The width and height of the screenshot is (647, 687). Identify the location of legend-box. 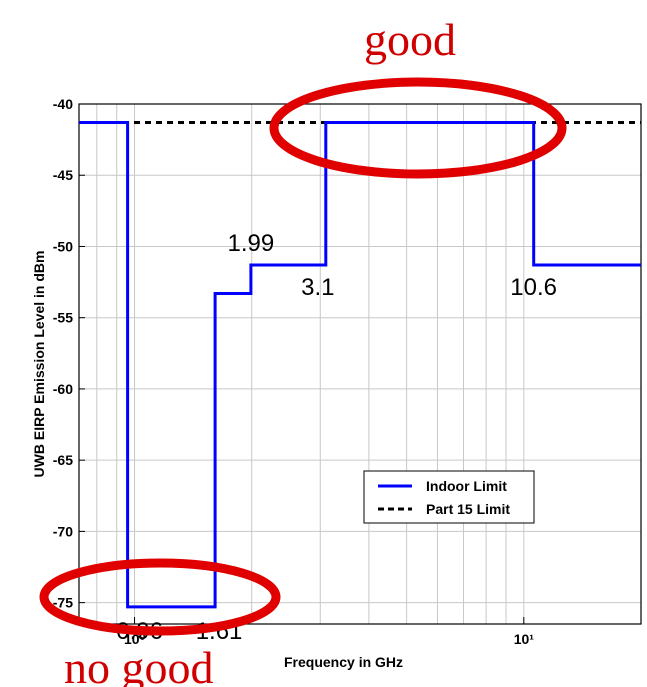
(449, 497).